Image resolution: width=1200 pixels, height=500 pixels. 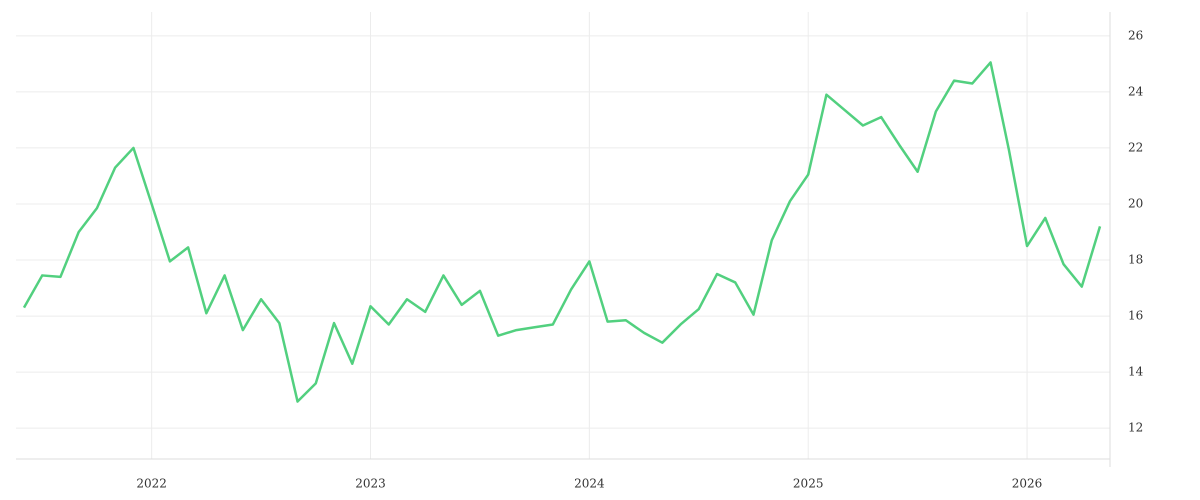 I want to click on y-tick-label: 22, so click(x=1135, y=147).